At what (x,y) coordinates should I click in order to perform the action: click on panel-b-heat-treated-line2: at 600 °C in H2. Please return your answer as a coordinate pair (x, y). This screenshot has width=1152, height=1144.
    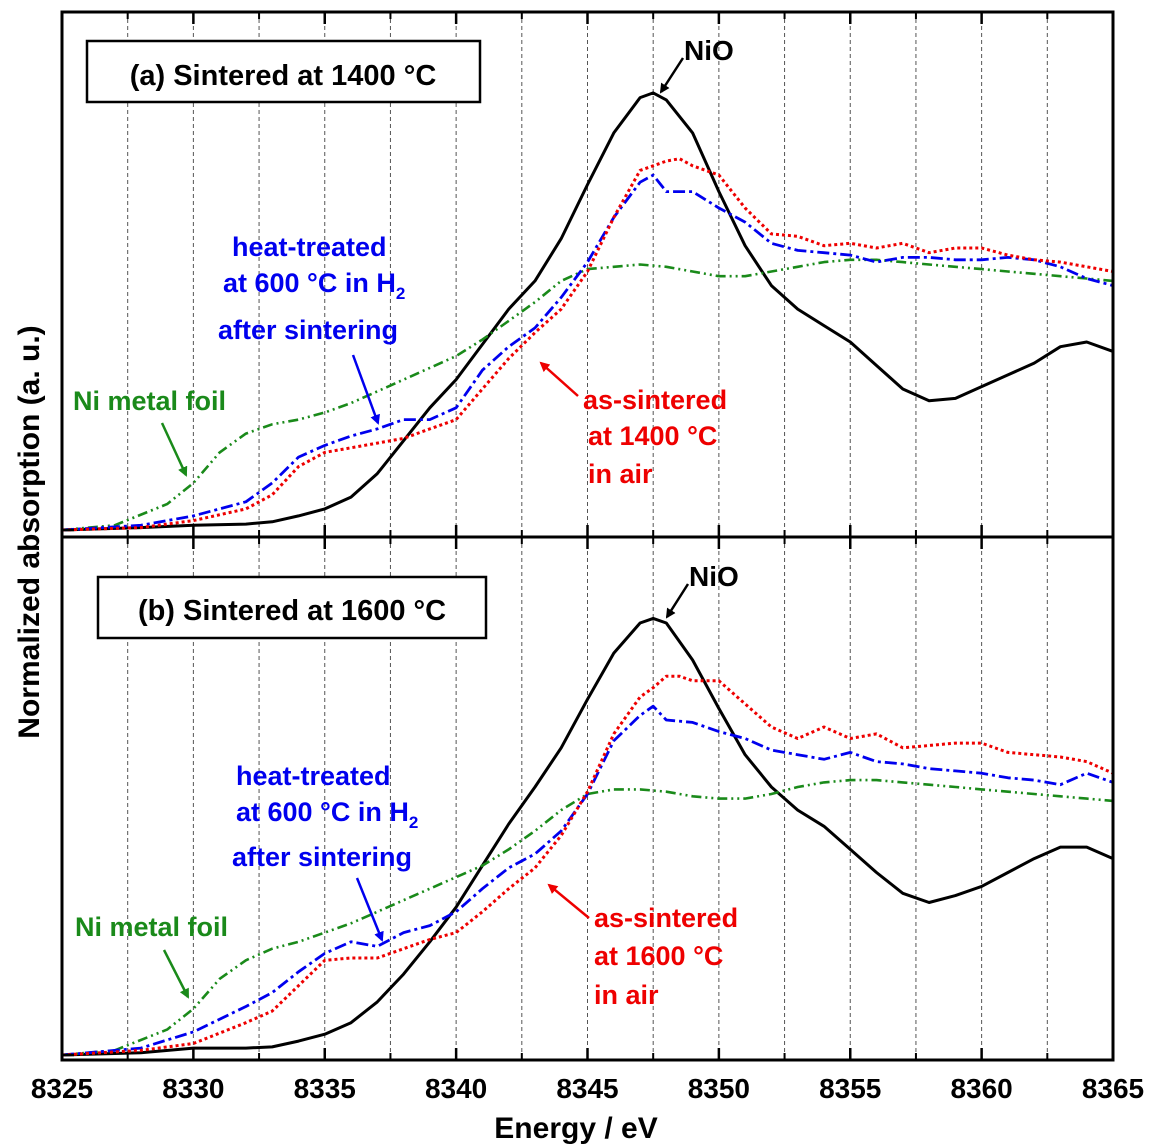
    Looking at the image, I should click on (327, 814).